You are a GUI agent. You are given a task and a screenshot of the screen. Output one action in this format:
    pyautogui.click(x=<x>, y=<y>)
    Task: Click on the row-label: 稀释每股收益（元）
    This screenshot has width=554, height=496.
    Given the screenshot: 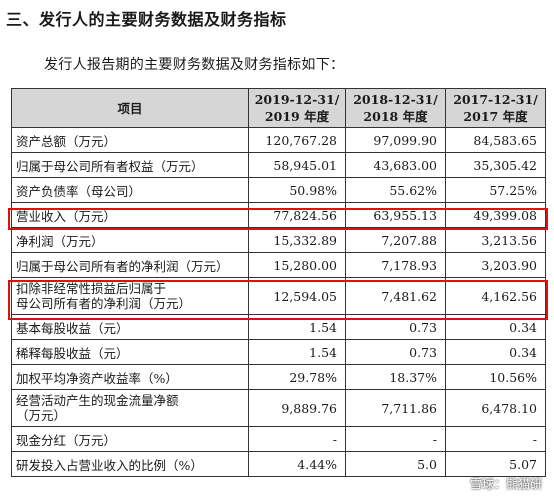 What is the action you would take?
    pyautogui.click(x=130, y=352)
    